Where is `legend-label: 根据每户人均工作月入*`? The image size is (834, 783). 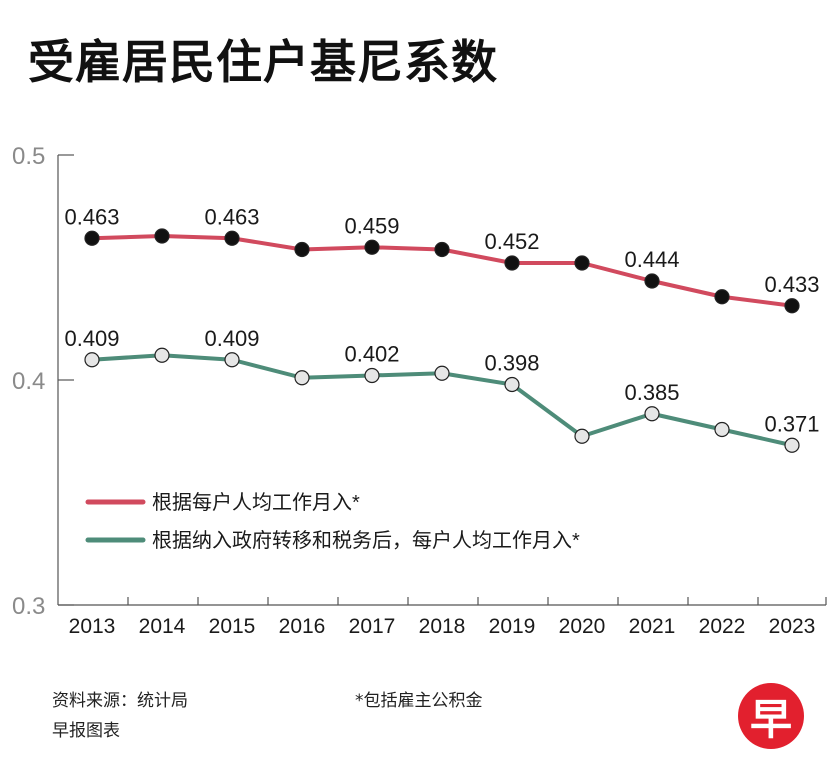 legend-label: 根据每户人均工作月入* is located at coordinates (256, 502).